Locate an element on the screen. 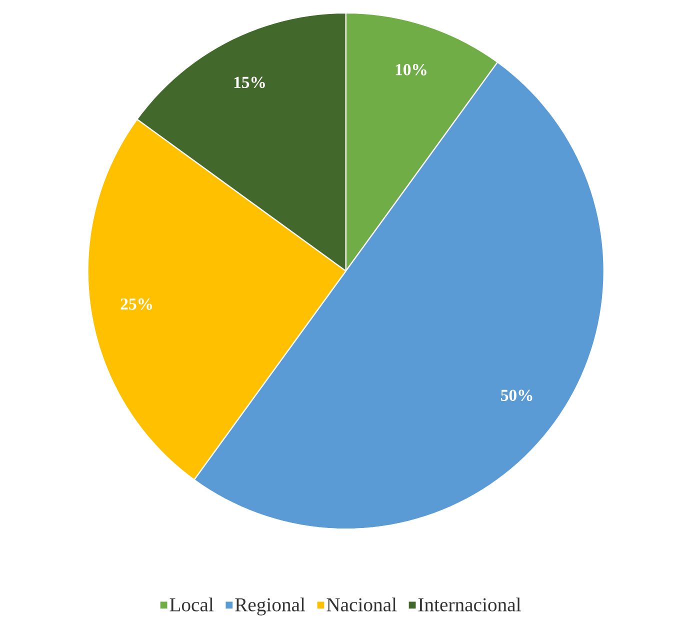  legend-label: Regional is located at coordinates (270, 607).